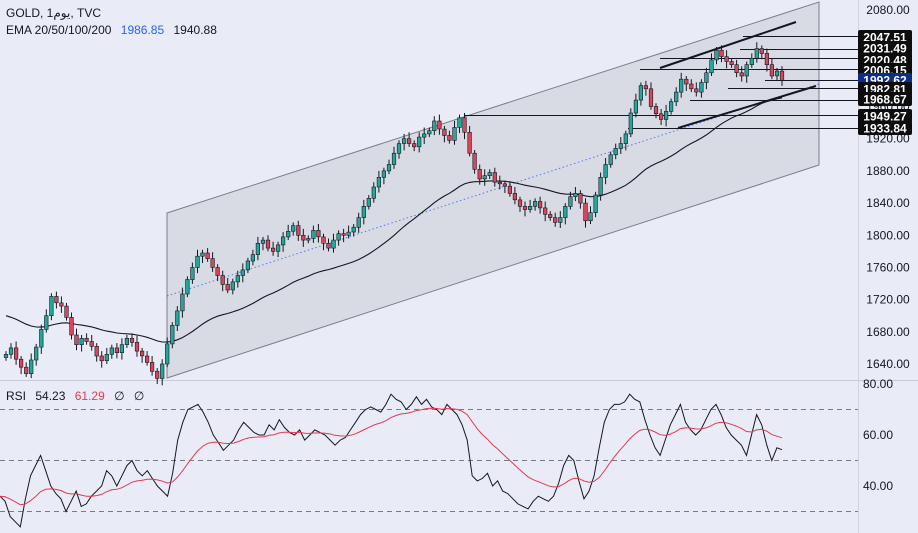 This screenshot has height=533, width=918. What do you see at coordinates (888, 235) in the screenshot?
I see `price-tick-label: 1800.00` at bounding box center [888, 235].